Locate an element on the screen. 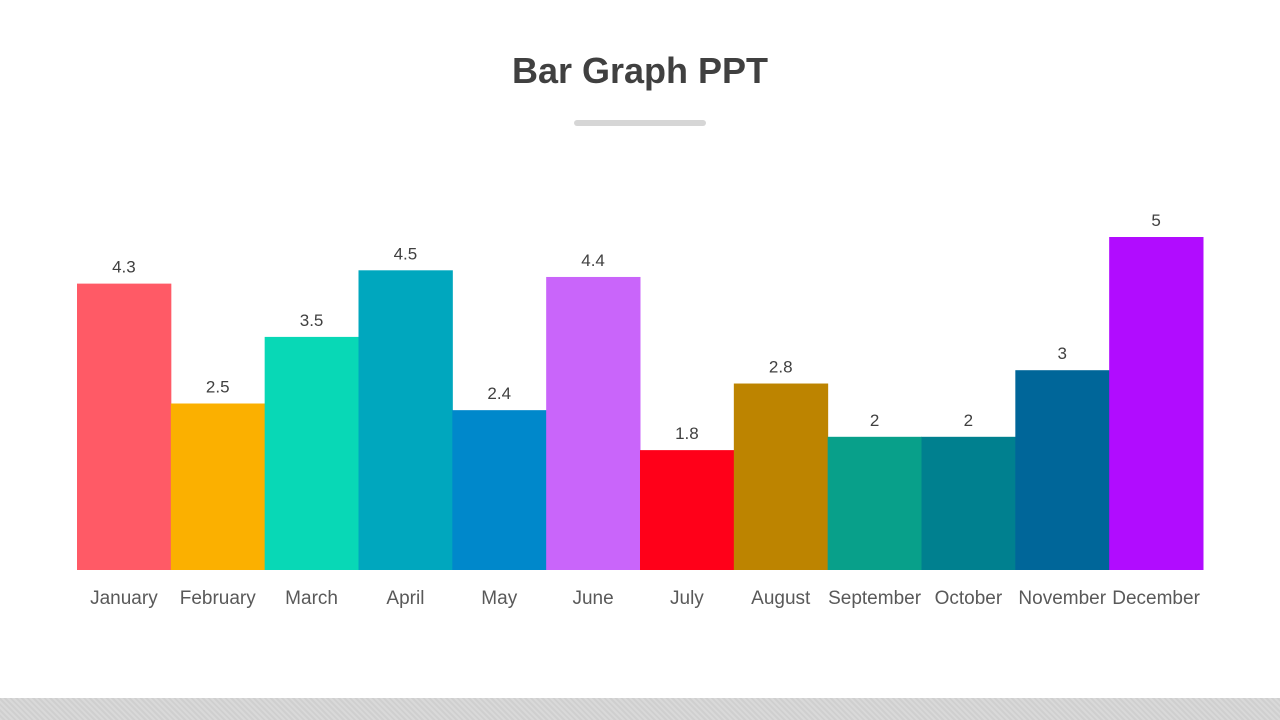 This screenshot has width=1280, height=720. category-label-november: November is located at coordinates (1062, 598).